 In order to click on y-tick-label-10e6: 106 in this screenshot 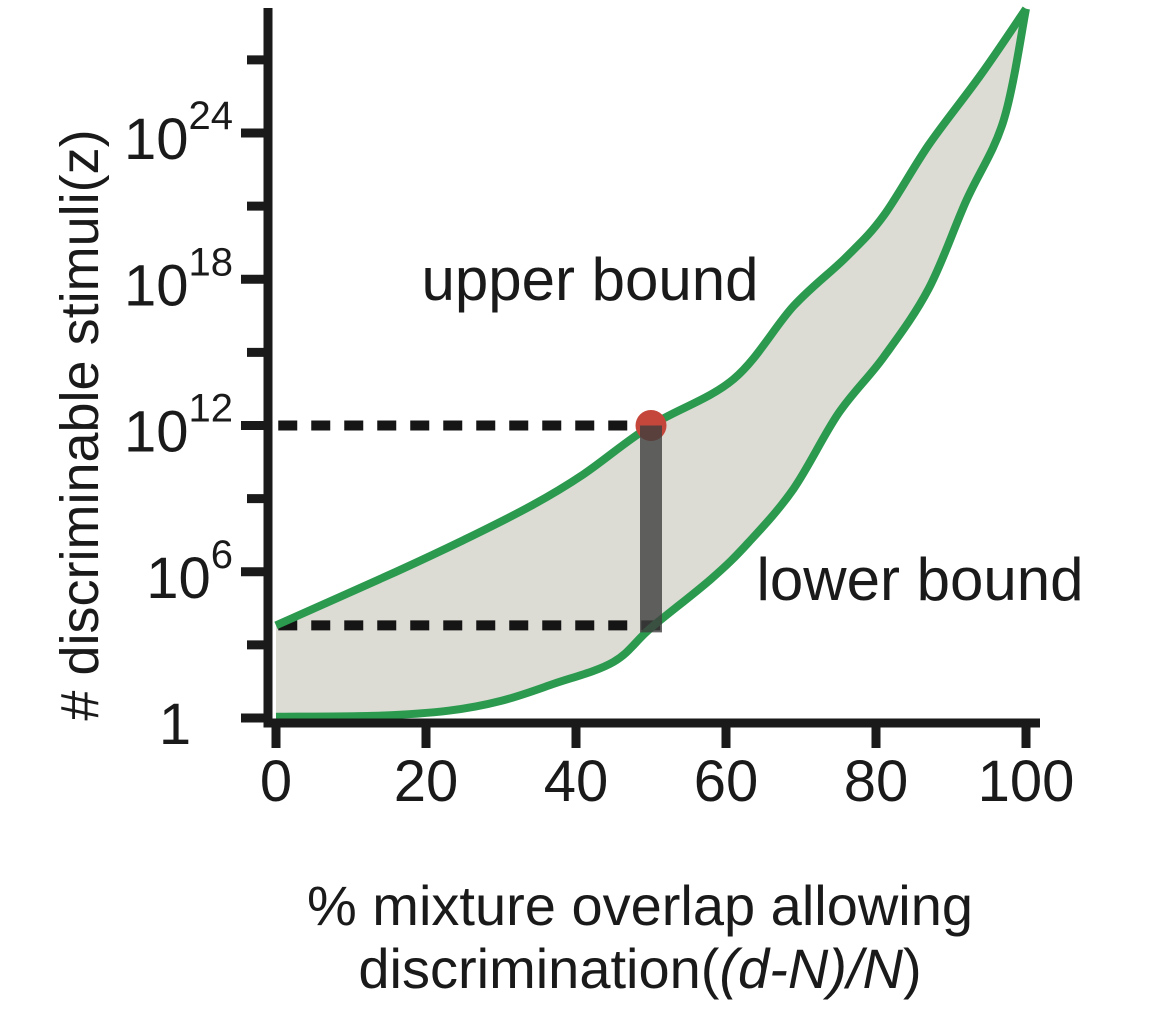, I will do `click(189, 572)`.